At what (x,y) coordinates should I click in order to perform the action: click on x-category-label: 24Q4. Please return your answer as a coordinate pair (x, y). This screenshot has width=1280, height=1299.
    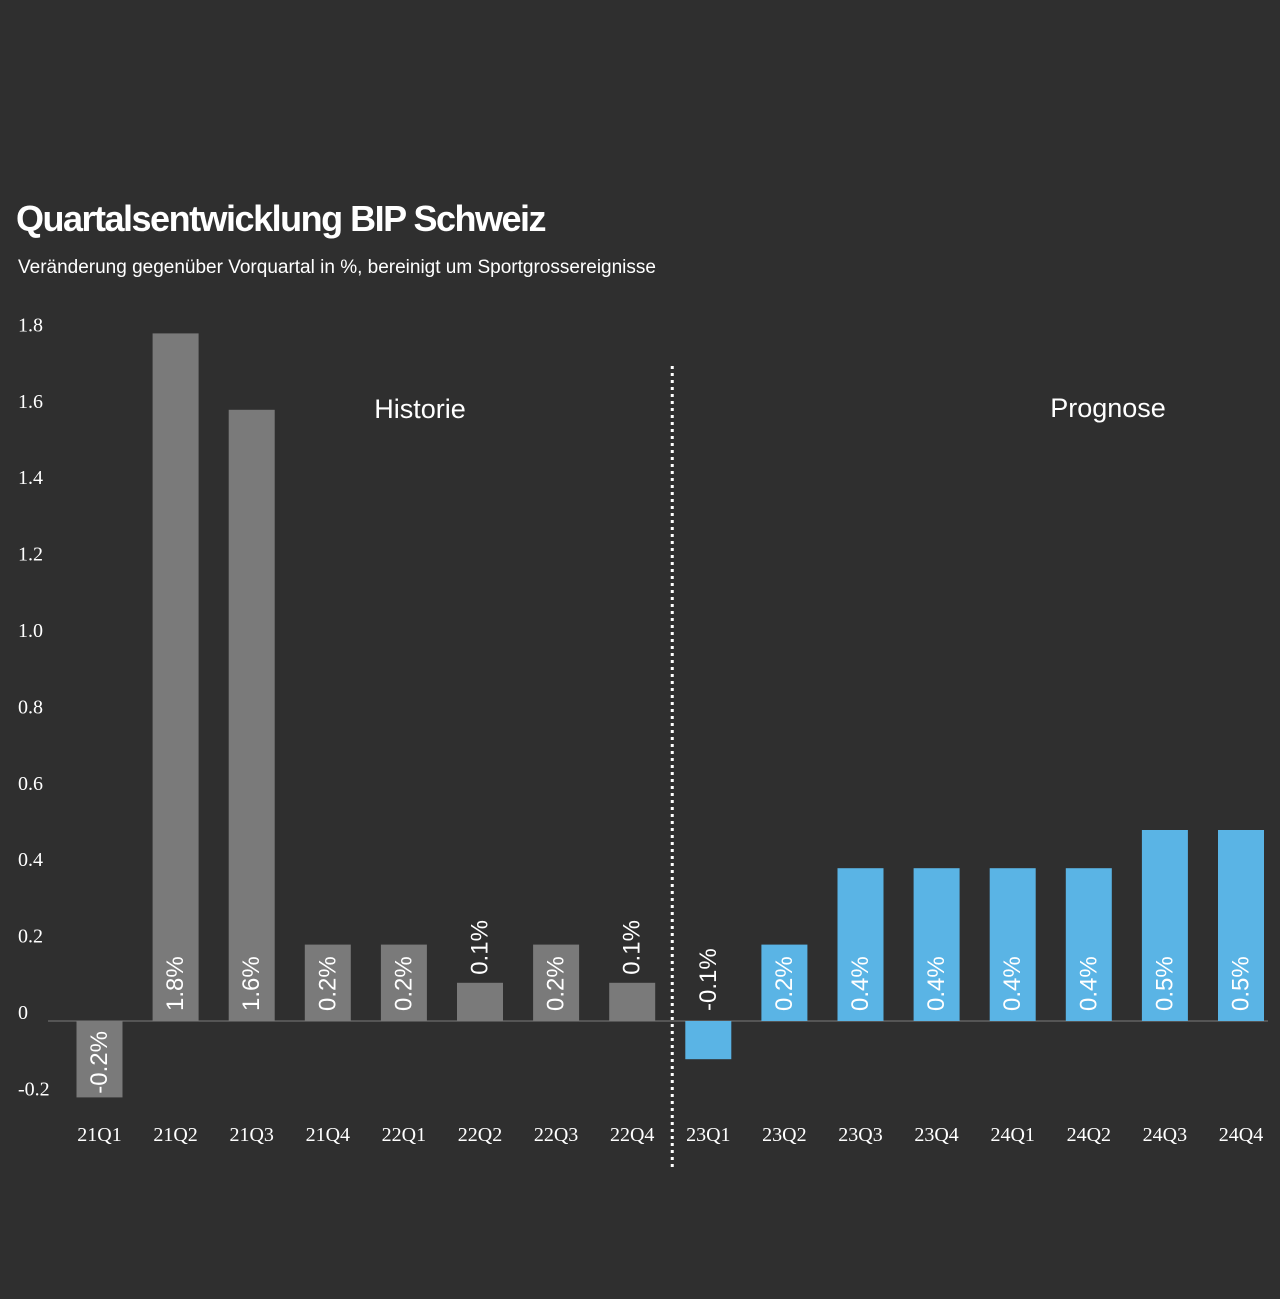
    Looking at the image, I should click on (1241, 1135).